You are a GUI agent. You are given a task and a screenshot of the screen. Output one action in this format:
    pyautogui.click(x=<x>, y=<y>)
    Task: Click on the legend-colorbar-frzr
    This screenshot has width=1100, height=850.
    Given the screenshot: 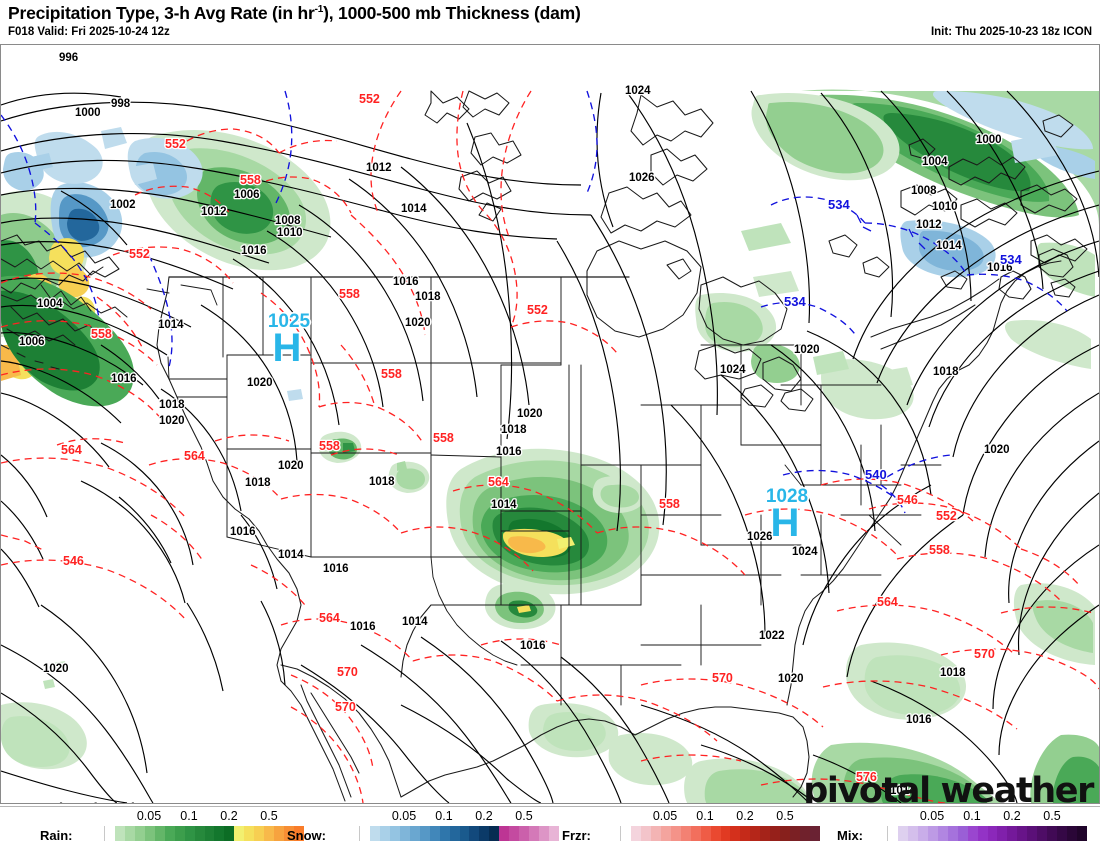 What is the action you would take?
    pyautogui.click(x=720, y=833)
    